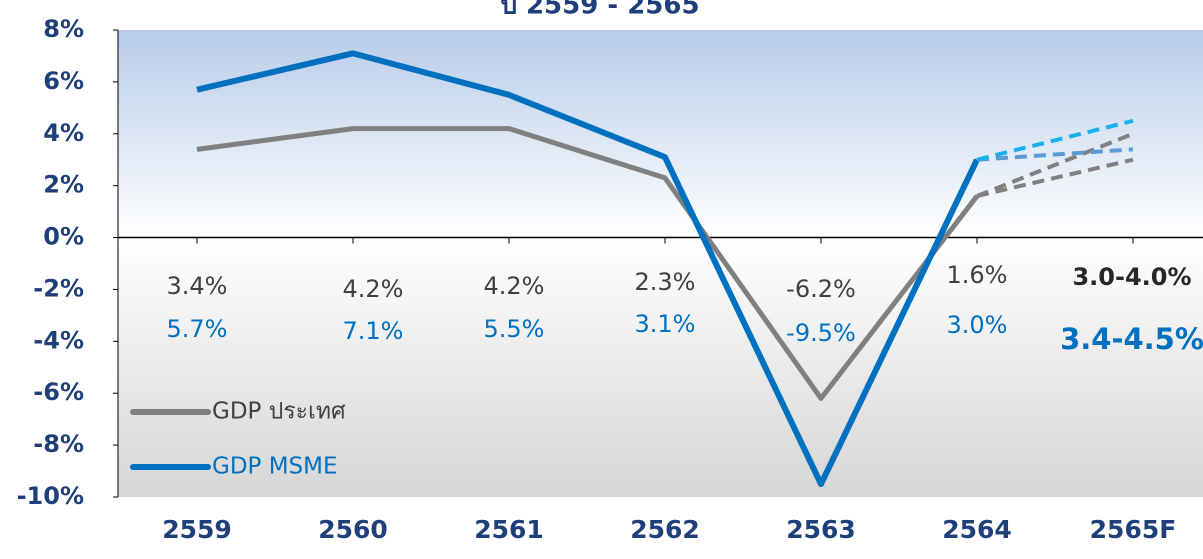  Describe the element at coordinates (514, 329) in the screenshot. I see `value-label: 5.5%` at that location.